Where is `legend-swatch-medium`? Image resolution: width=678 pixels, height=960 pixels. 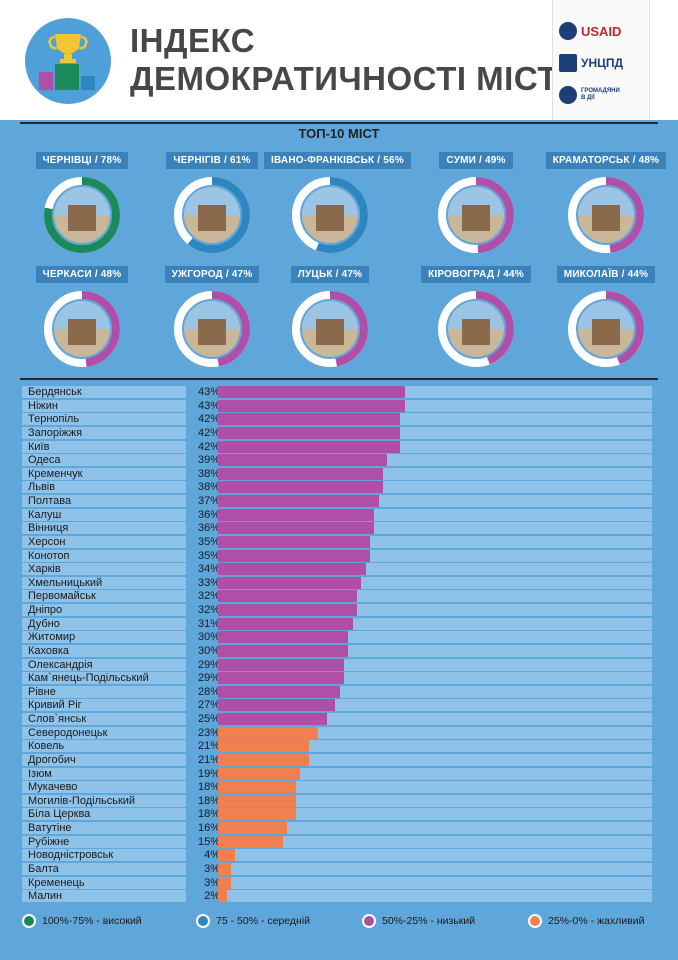
legend-swatch-medium is located at coordinates (203, 921).